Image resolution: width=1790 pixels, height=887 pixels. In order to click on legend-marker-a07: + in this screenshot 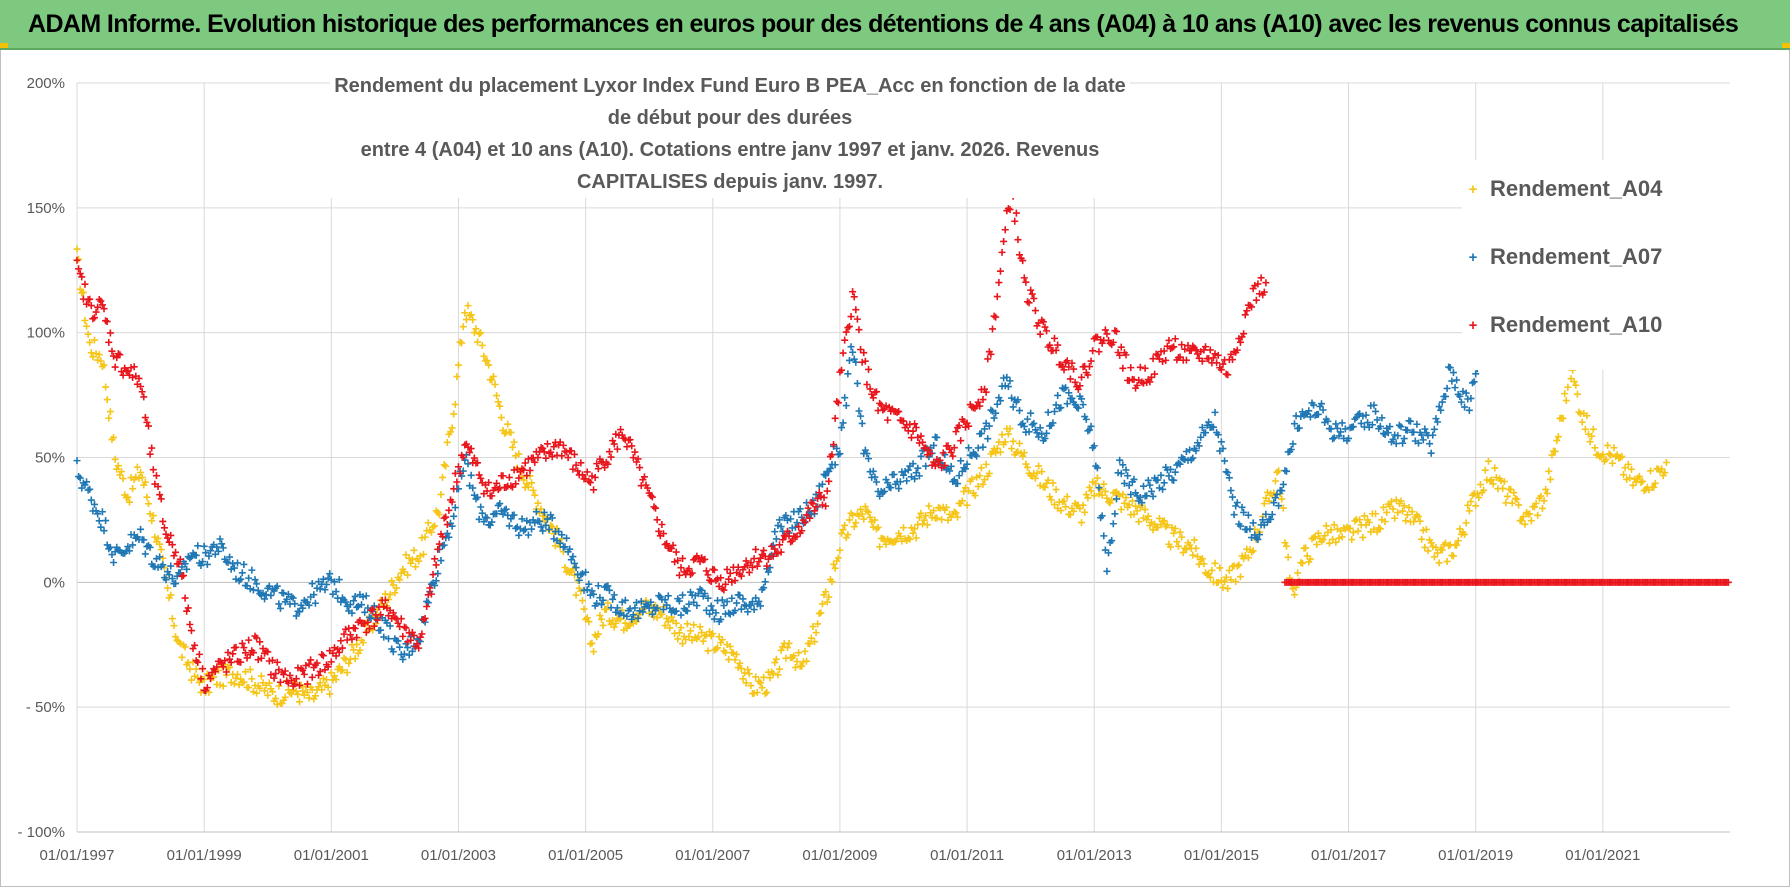, I will do `click(1473, 257)`.